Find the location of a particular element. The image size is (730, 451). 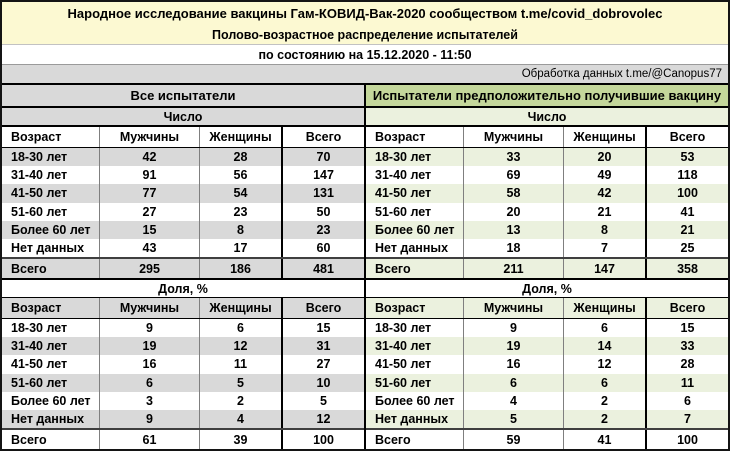

block-label-count: Число is located at coordinates (183, 117).